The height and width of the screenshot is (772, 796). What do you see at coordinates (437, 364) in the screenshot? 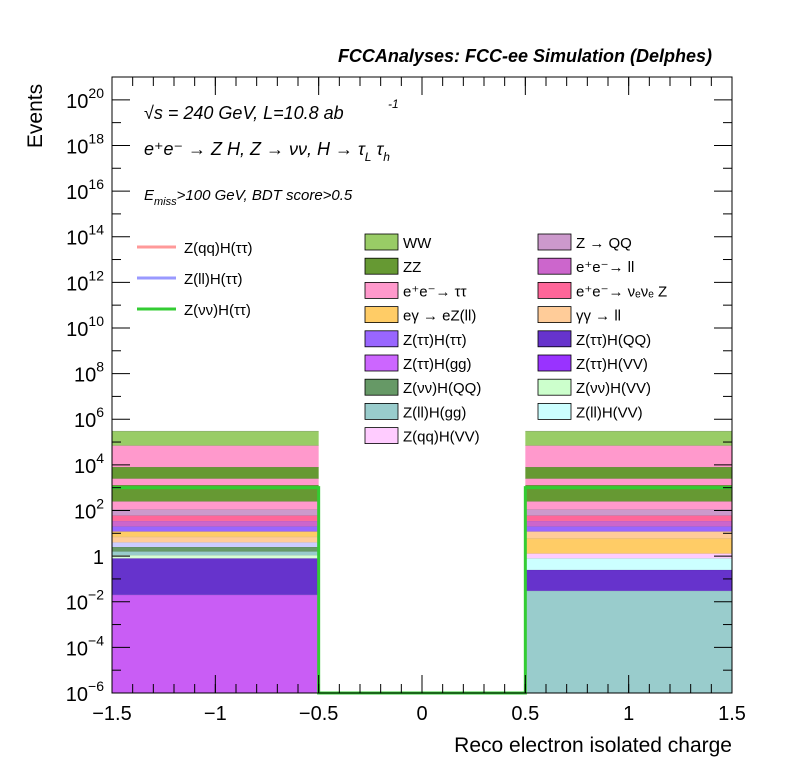
I see `legend-box-label: Z(ττ)H(gg)` at bounding box center [437, 364].